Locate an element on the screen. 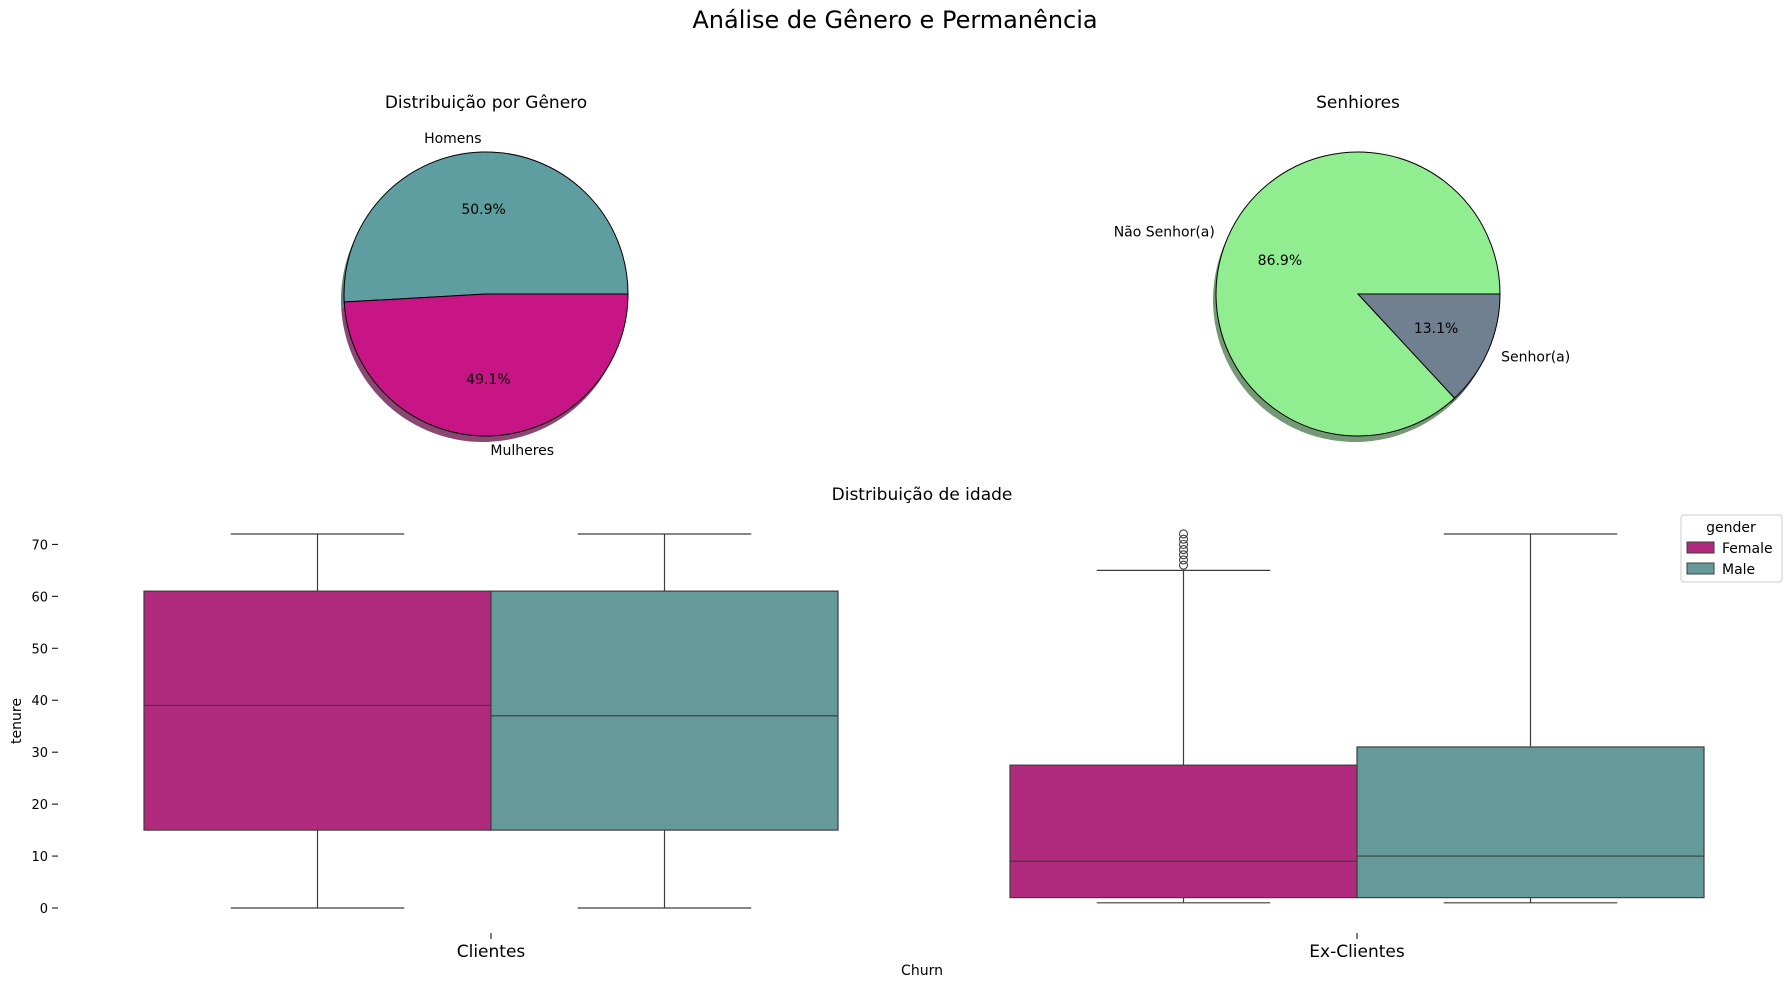 The image size is (1790, 985). pie-slice-mulheres is located at coordinates (486, 365).